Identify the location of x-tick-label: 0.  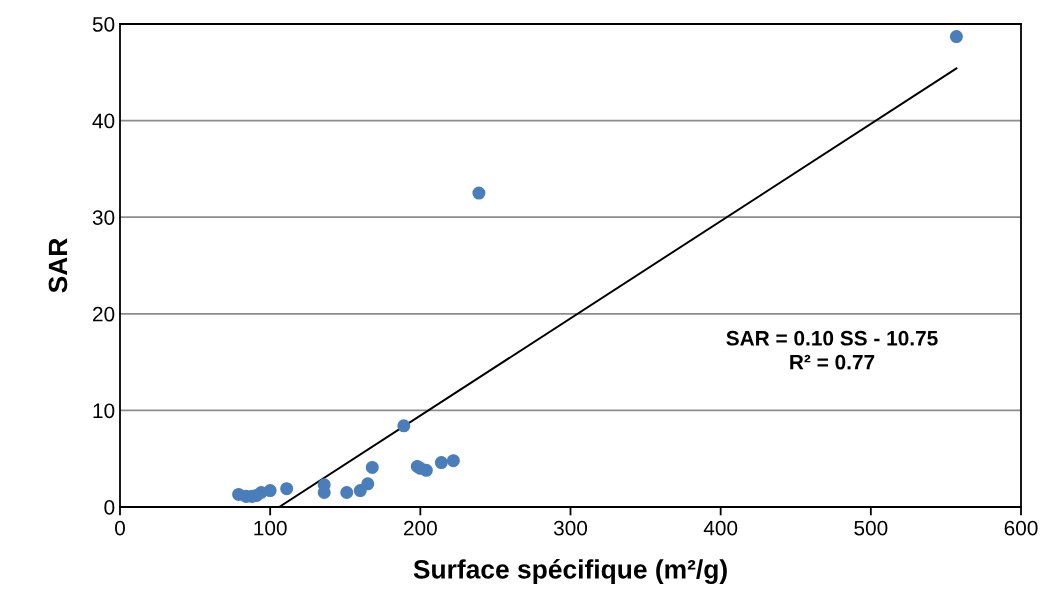
(120, 528).